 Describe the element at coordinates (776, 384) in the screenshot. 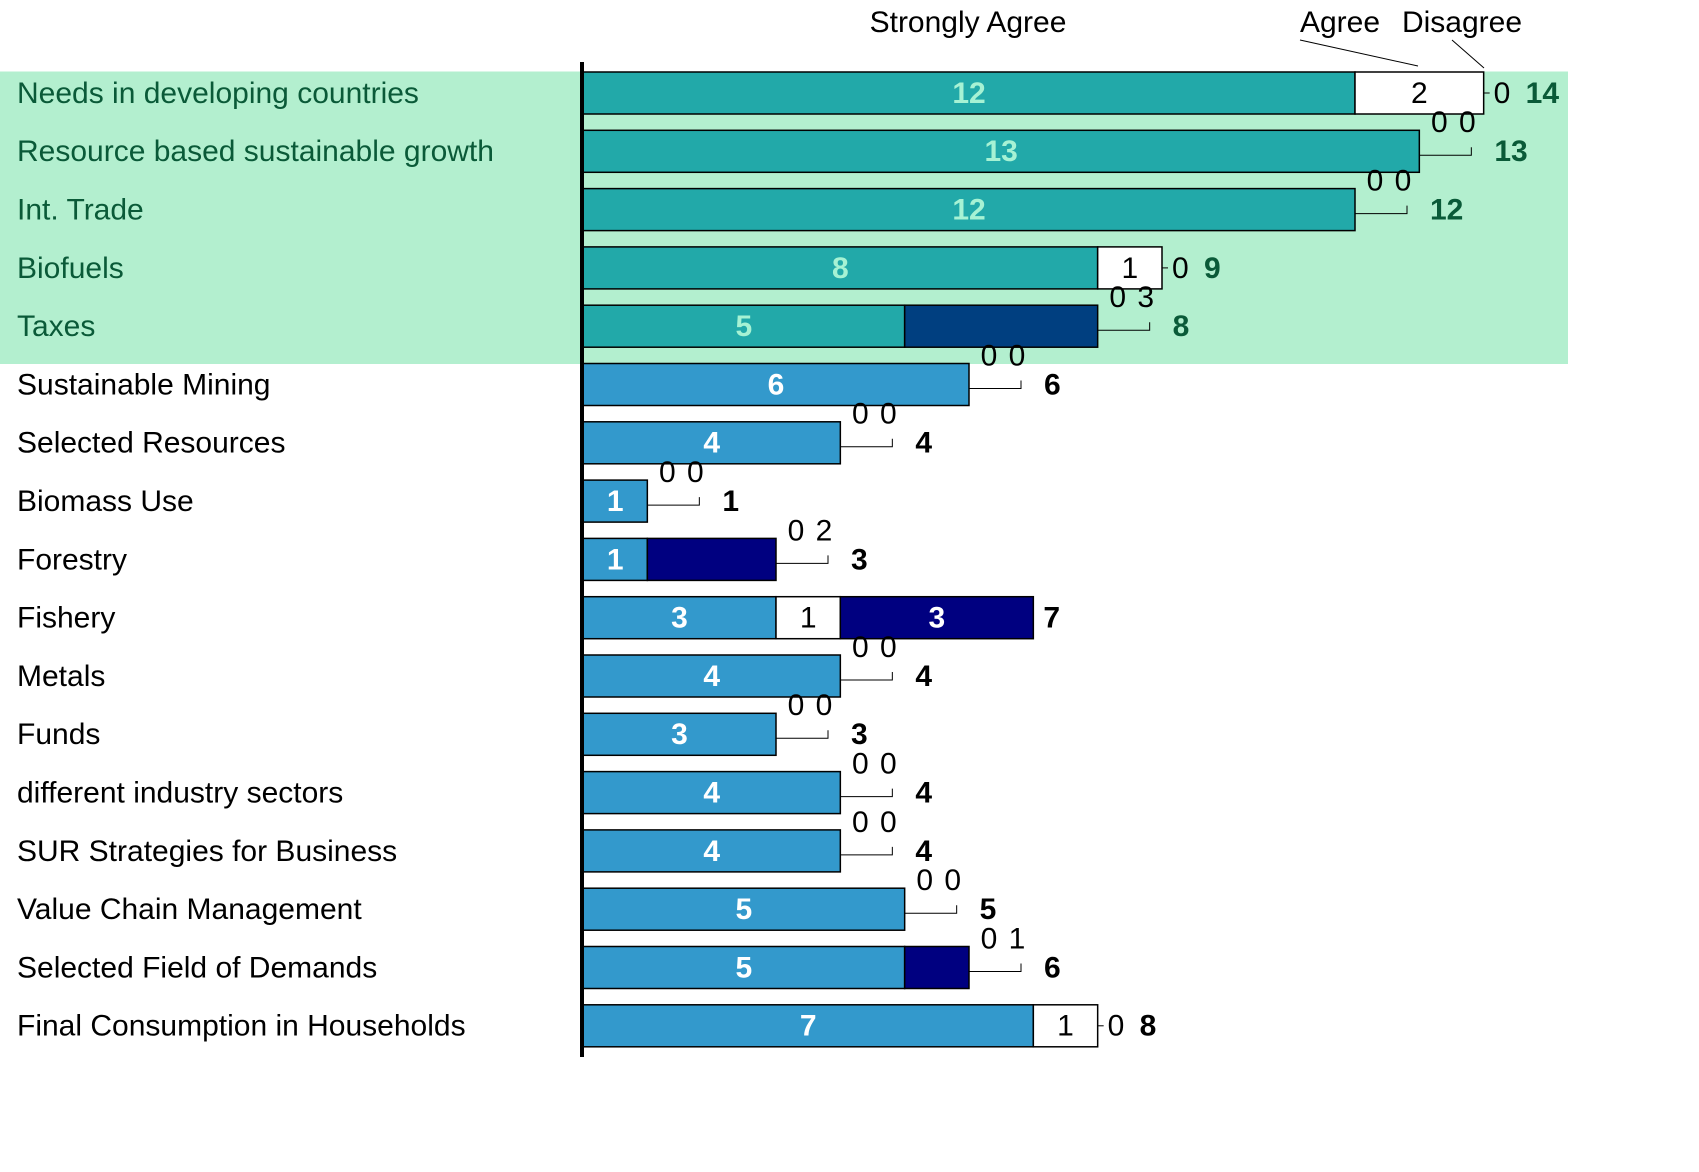

I see `data-label: 6` at that location.